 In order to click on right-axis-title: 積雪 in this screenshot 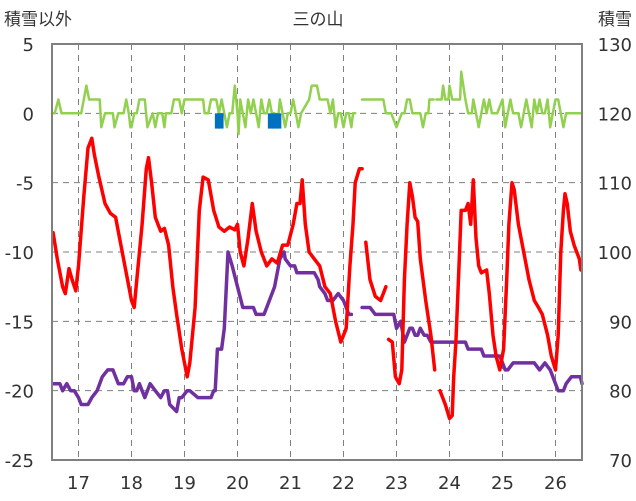, I will do `click(615, 20)`.